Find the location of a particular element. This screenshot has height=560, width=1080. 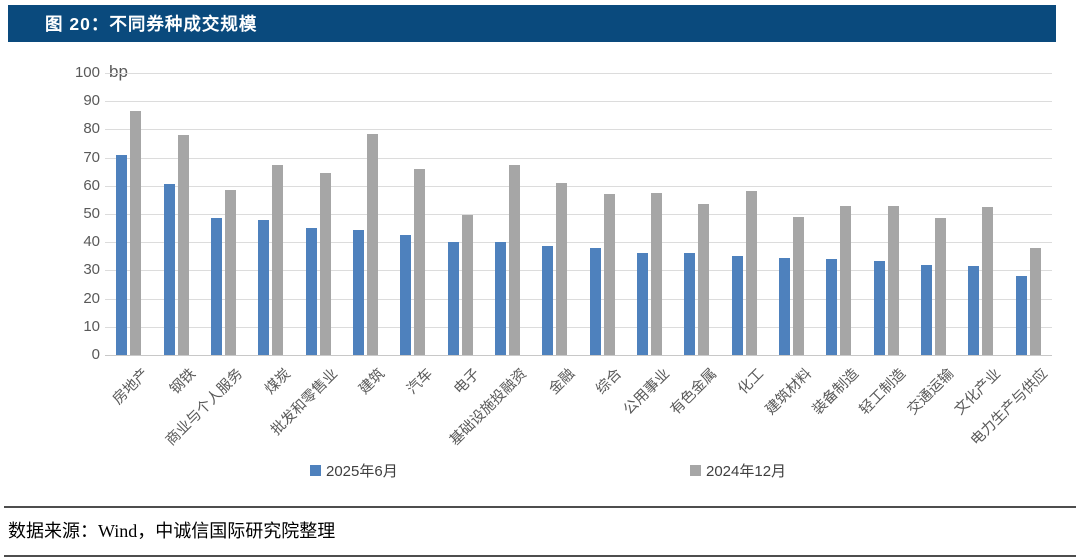

y-tick-label: 0 is located at coordinates (95, 354).